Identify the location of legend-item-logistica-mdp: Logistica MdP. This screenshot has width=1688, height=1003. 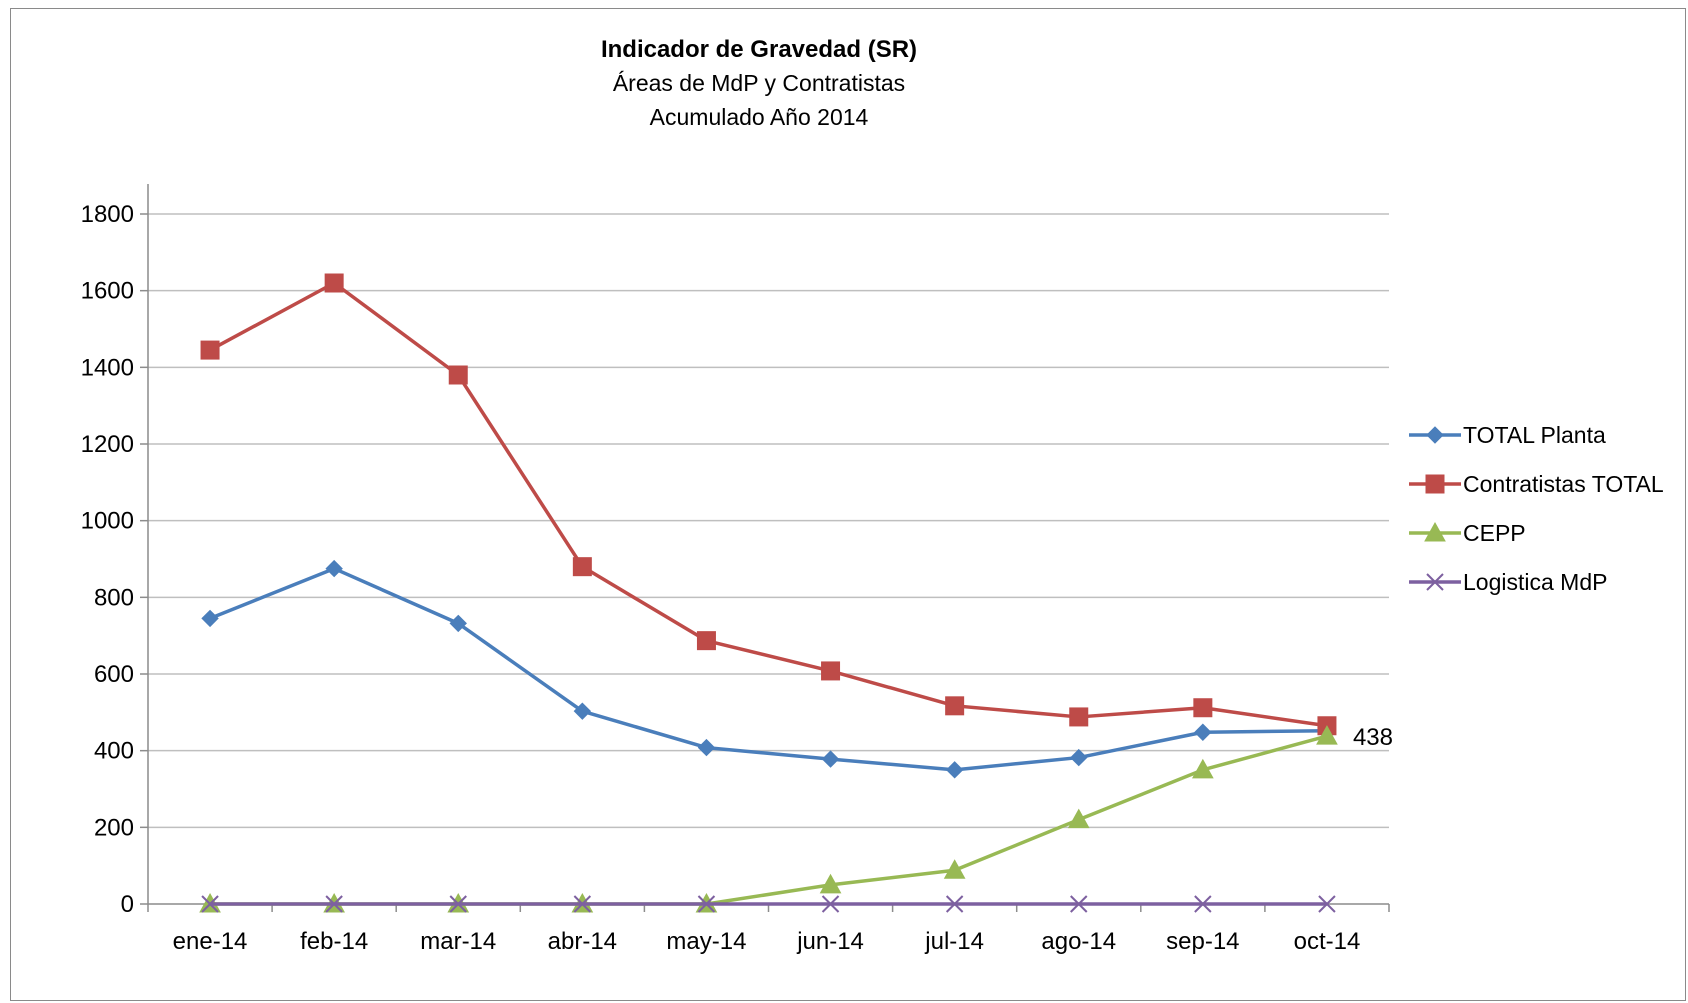
(1508, 582).